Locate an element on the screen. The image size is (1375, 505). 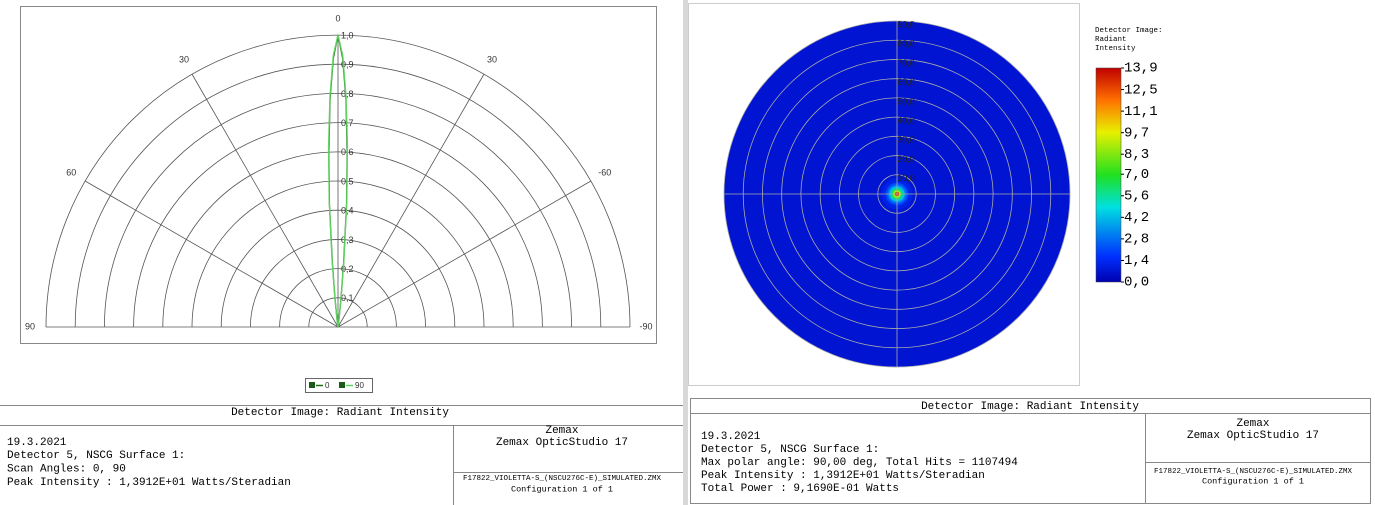
colorbar-label: 4,2 is located at coordinates (1136, 218).